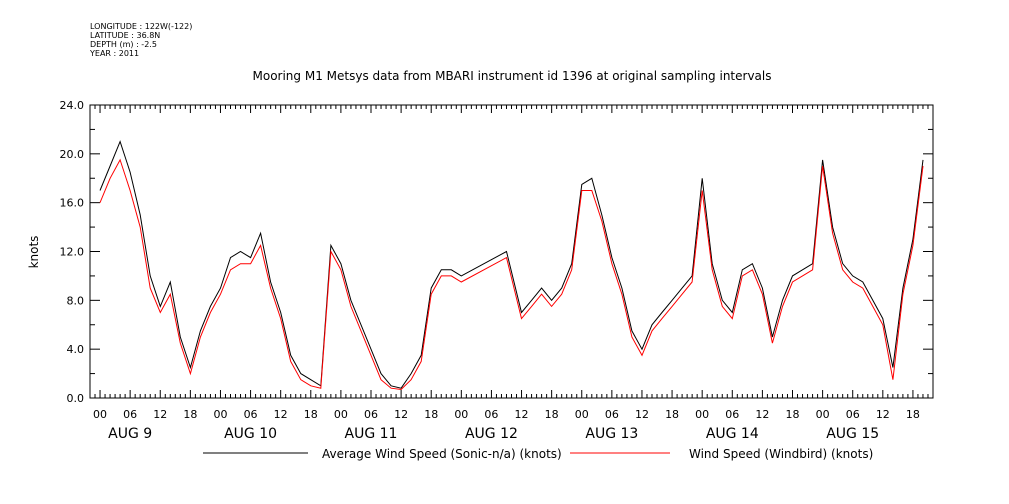  I want to click on x-day-label: AUG 11, so click(371, 434).